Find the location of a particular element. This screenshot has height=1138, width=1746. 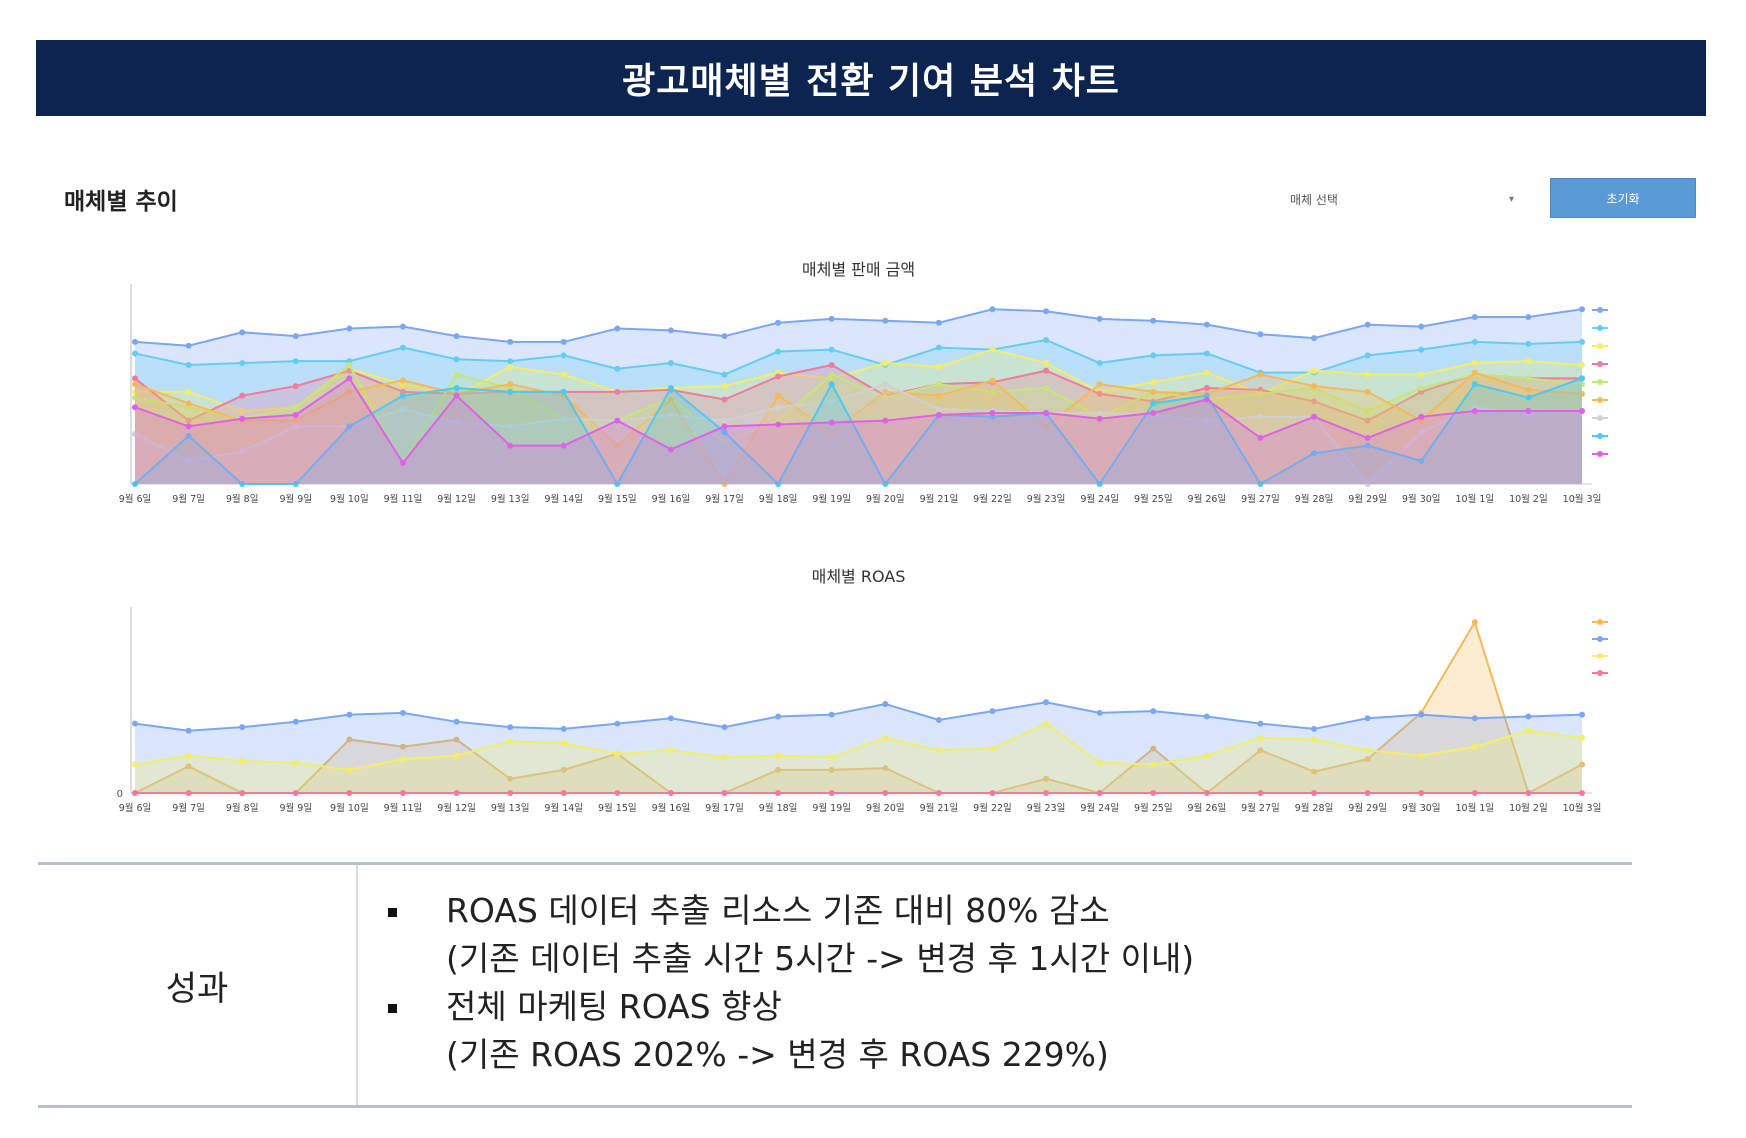

series-line is located at coordinates (858, 357).